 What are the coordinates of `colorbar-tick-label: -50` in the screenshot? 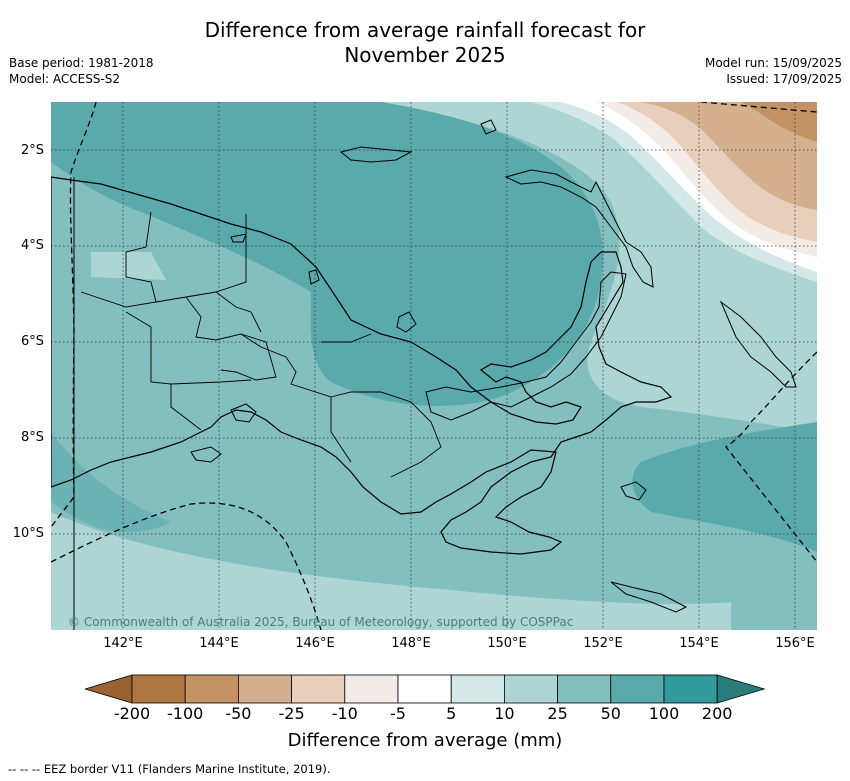 It's located at (238, 713).